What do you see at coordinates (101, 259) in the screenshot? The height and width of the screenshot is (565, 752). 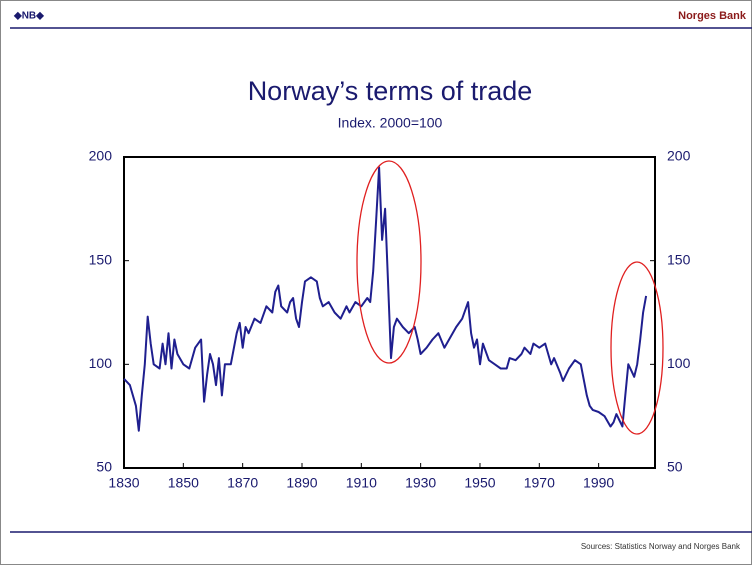 I see `y-tick-label: 150` at bounding box center [101, 259].